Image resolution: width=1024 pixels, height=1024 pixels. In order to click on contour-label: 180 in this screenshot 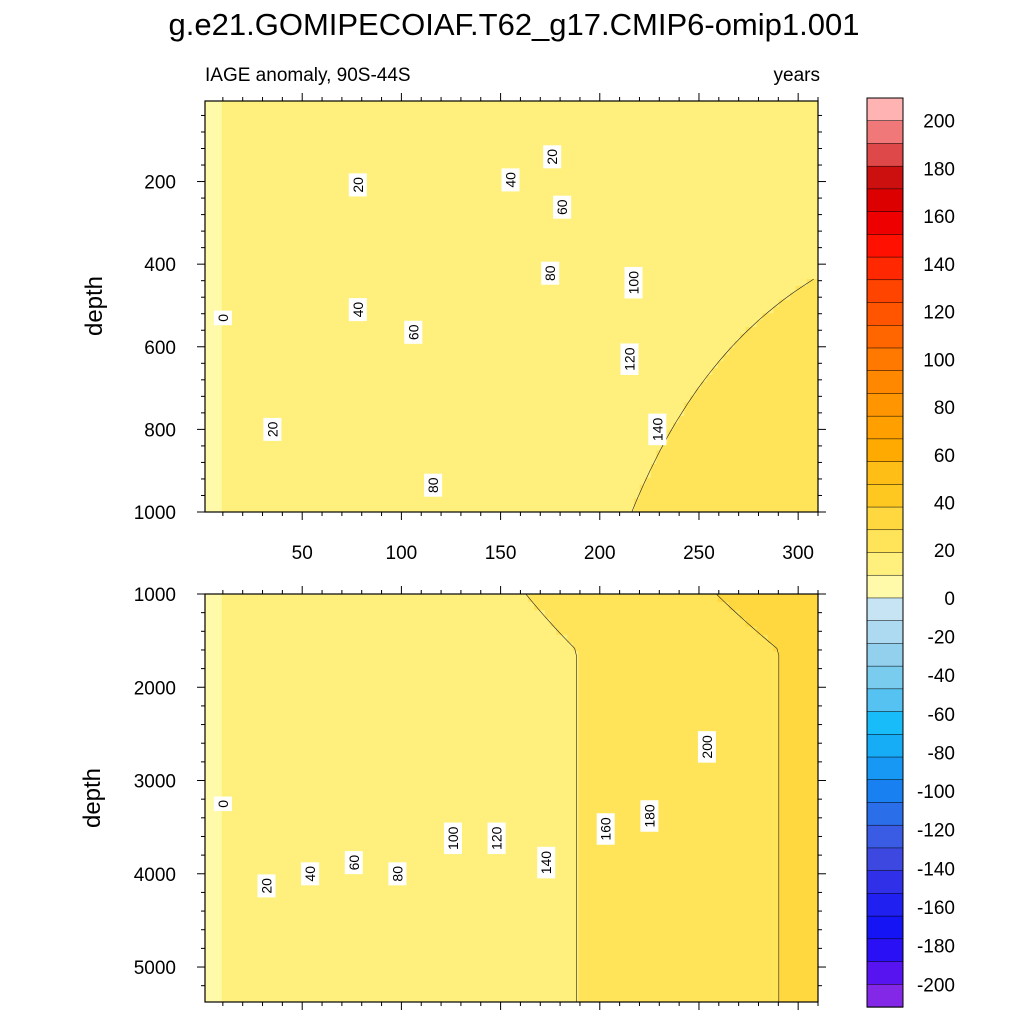, I will do `click(649, 816)`.